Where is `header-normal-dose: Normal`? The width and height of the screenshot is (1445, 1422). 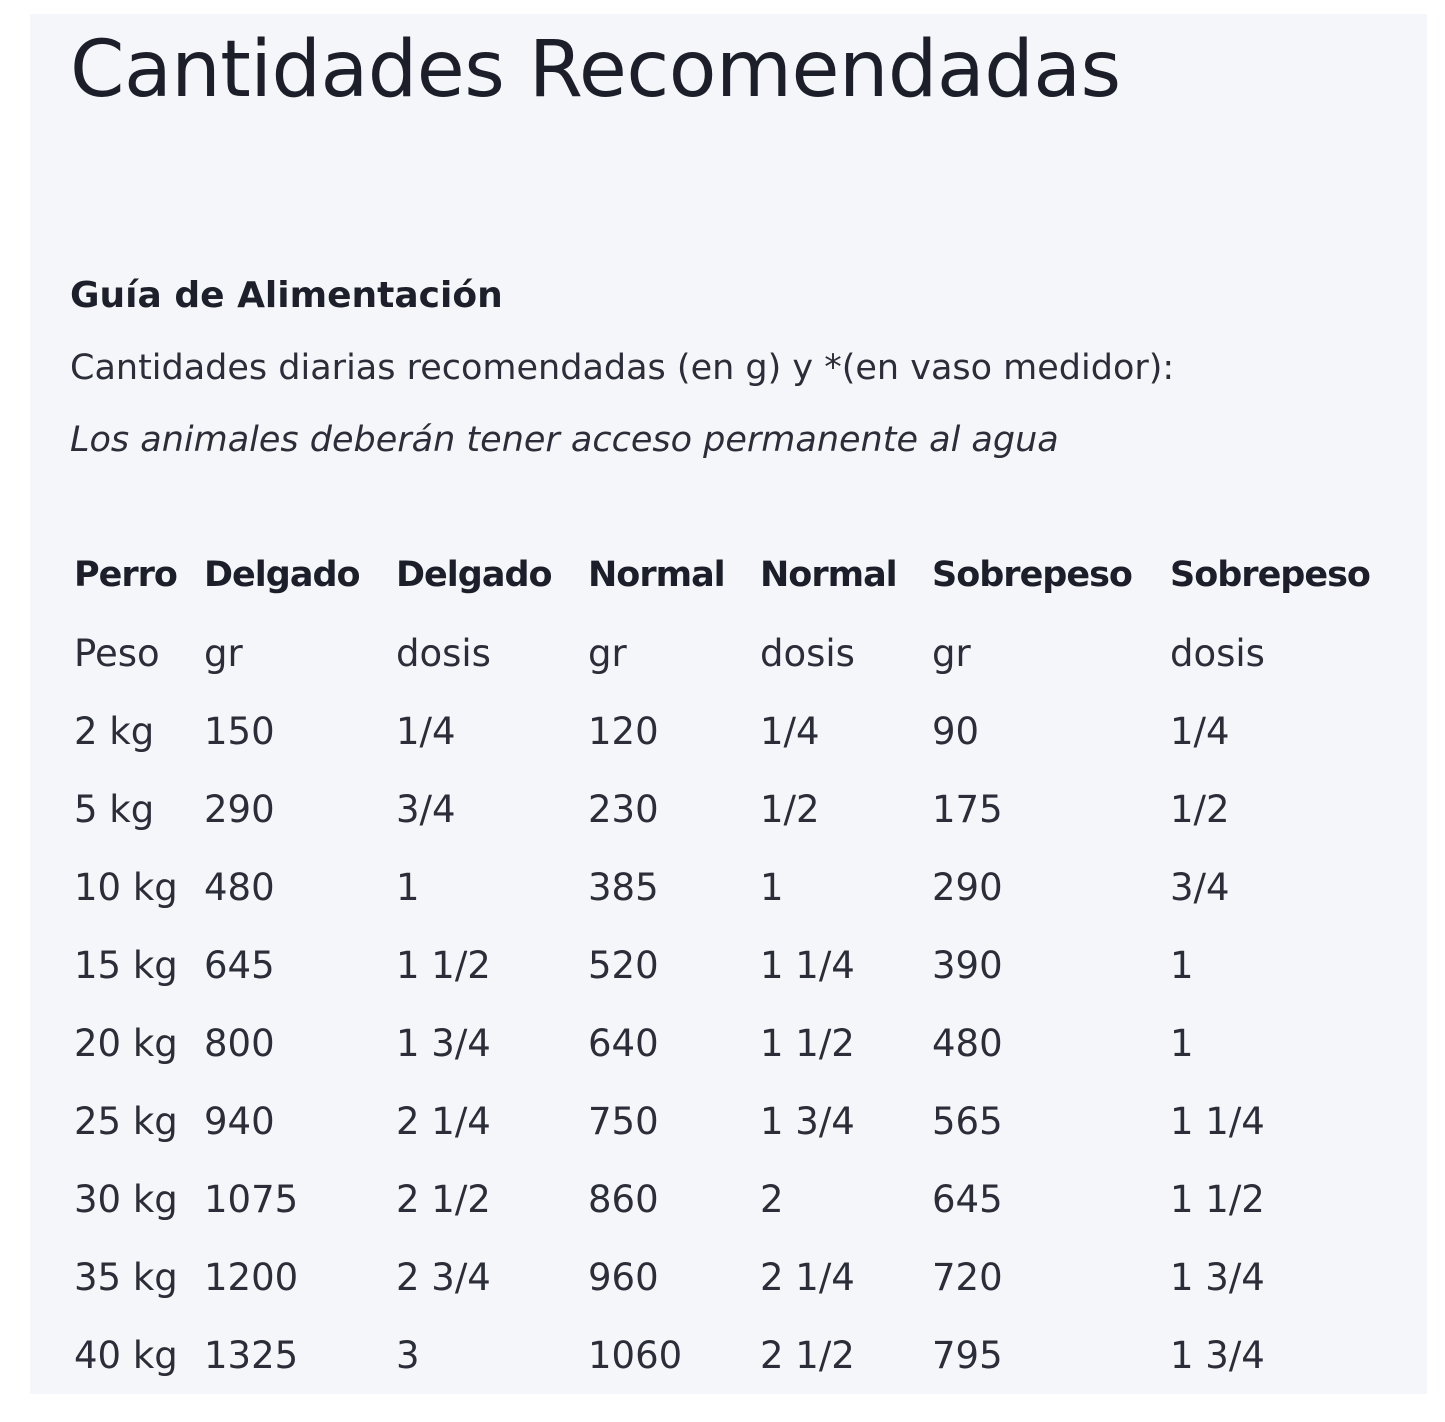 header-normal-dose: Normal is located at coordinates (829, 575).